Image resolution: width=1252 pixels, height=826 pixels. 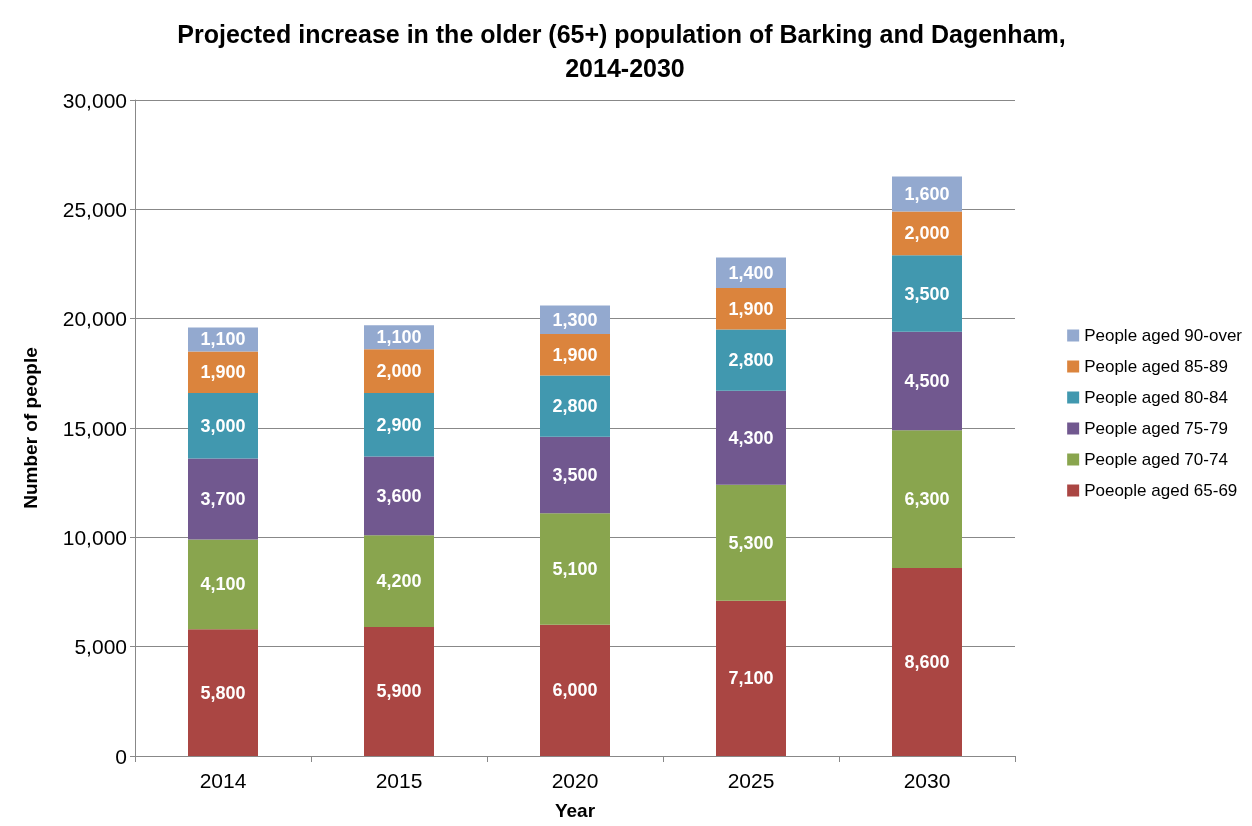 I want to click on x-tick-label: 2025, so click(x=751, y=780).